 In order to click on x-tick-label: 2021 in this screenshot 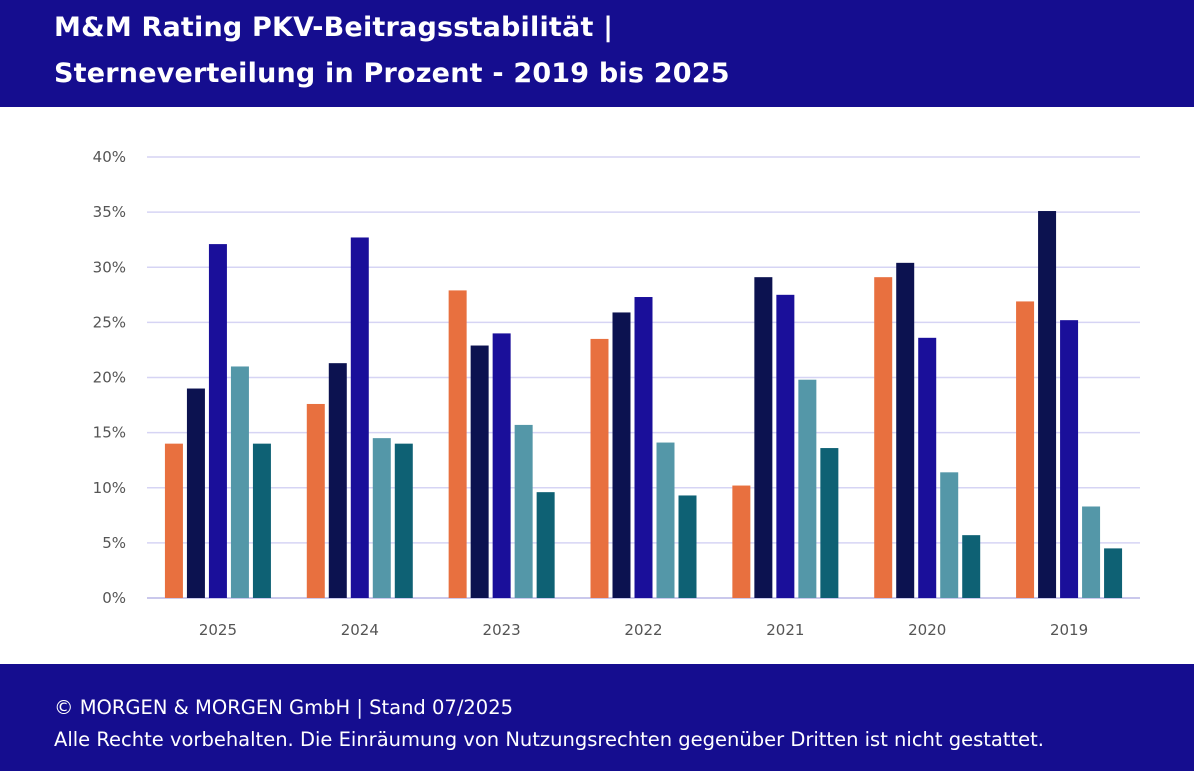, I will do `click(785, 630)`.